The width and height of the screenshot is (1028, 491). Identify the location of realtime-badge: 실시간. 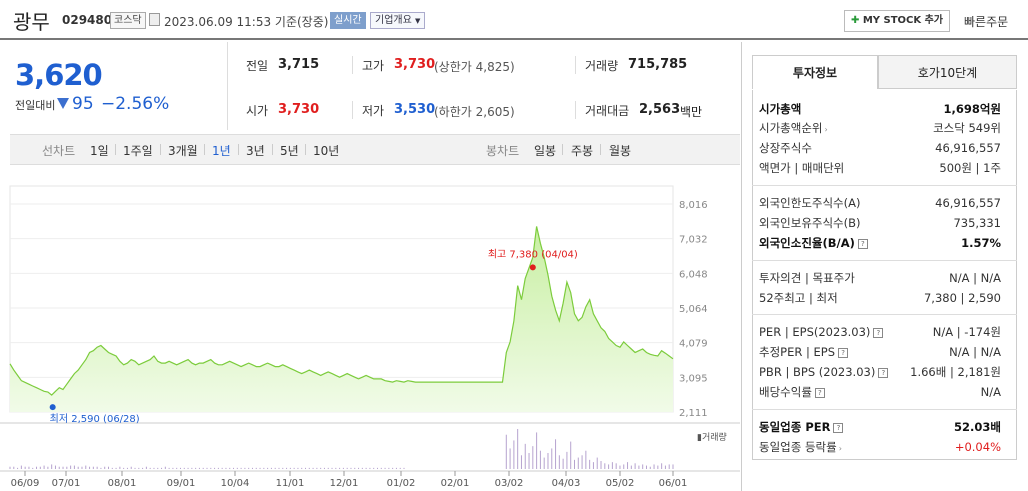
(348, 20).